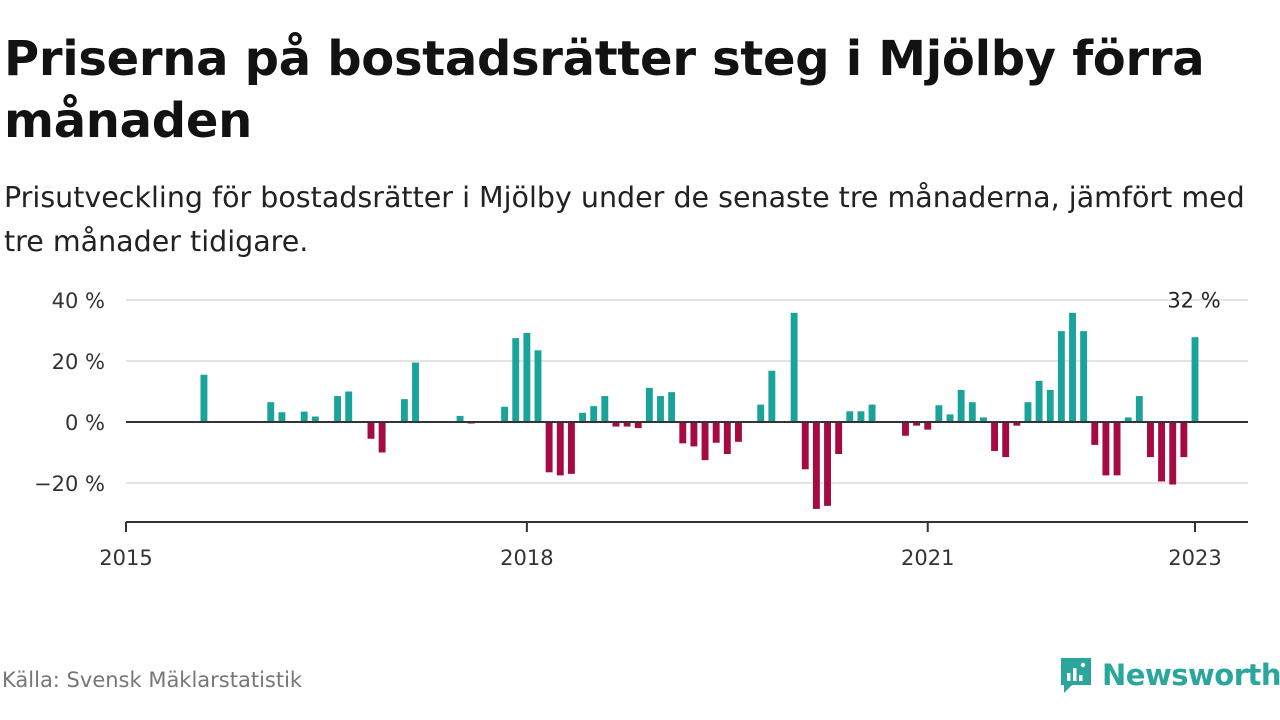 This screenshot has width=1280, height=720. Describe the element at coordinates (1191, 675) in the screenshot. I see `brand-name: Newsworthy` at that location.